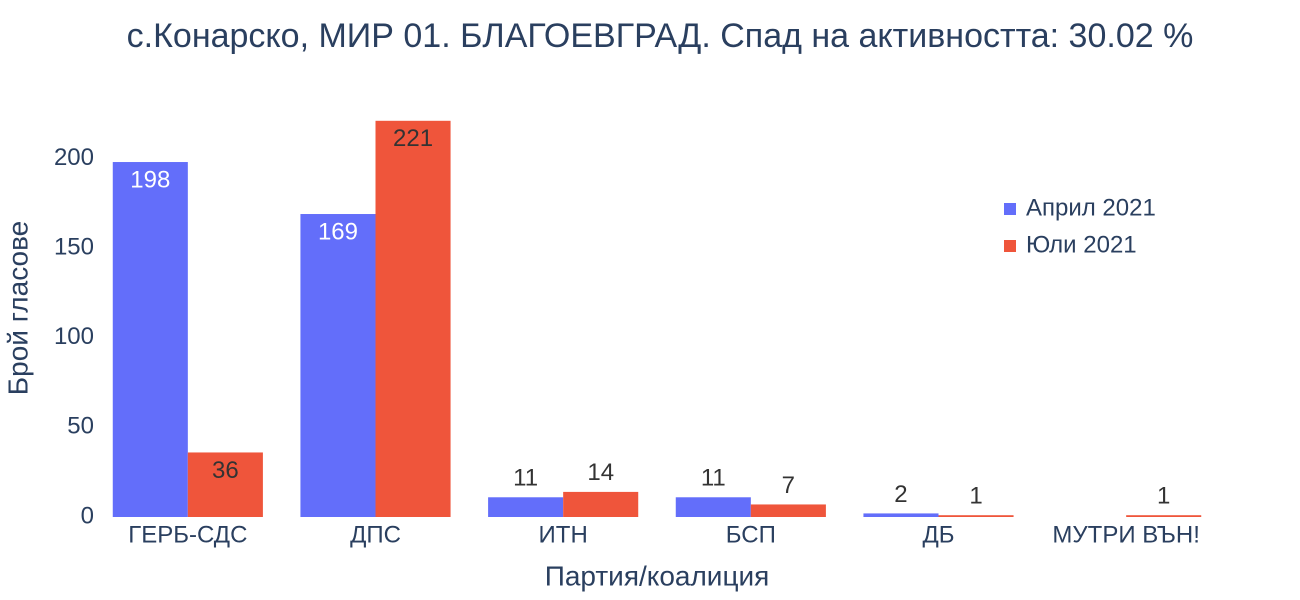  What do you see at coordinates (563, 534) in the screenshot?
I see `x-tick-label: ИТН` at bounding box center [563, 534].